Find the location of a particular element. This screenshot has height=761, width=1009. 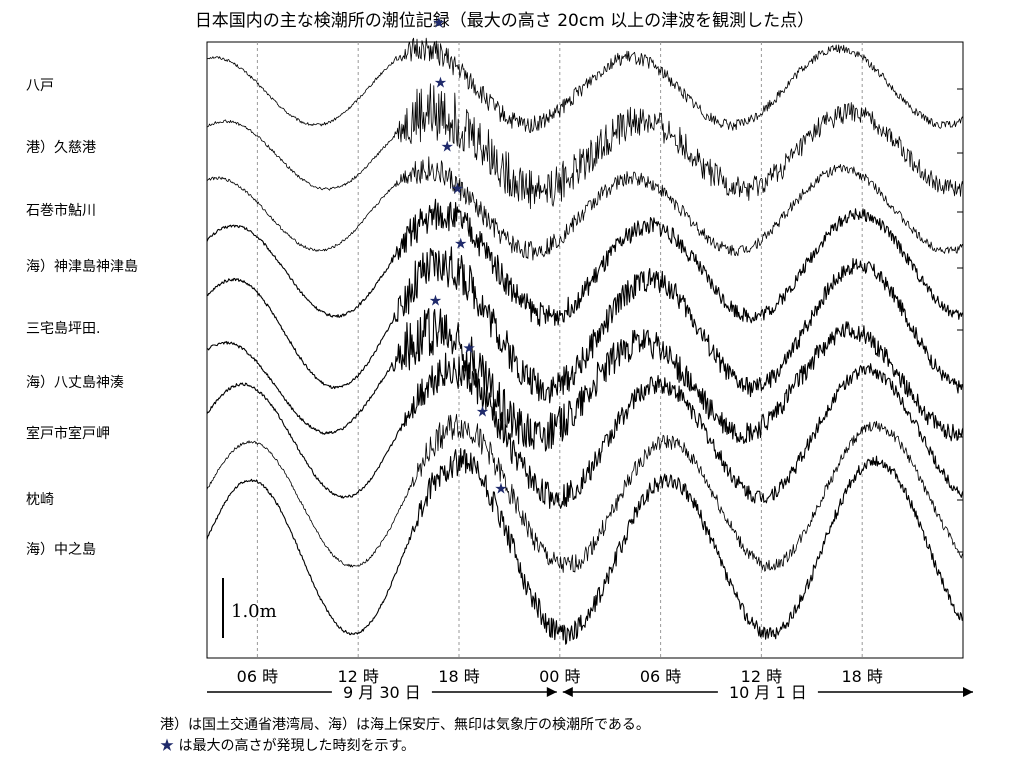

station-label: 海）八丈島神湊 is located at coordinates (75, 383).